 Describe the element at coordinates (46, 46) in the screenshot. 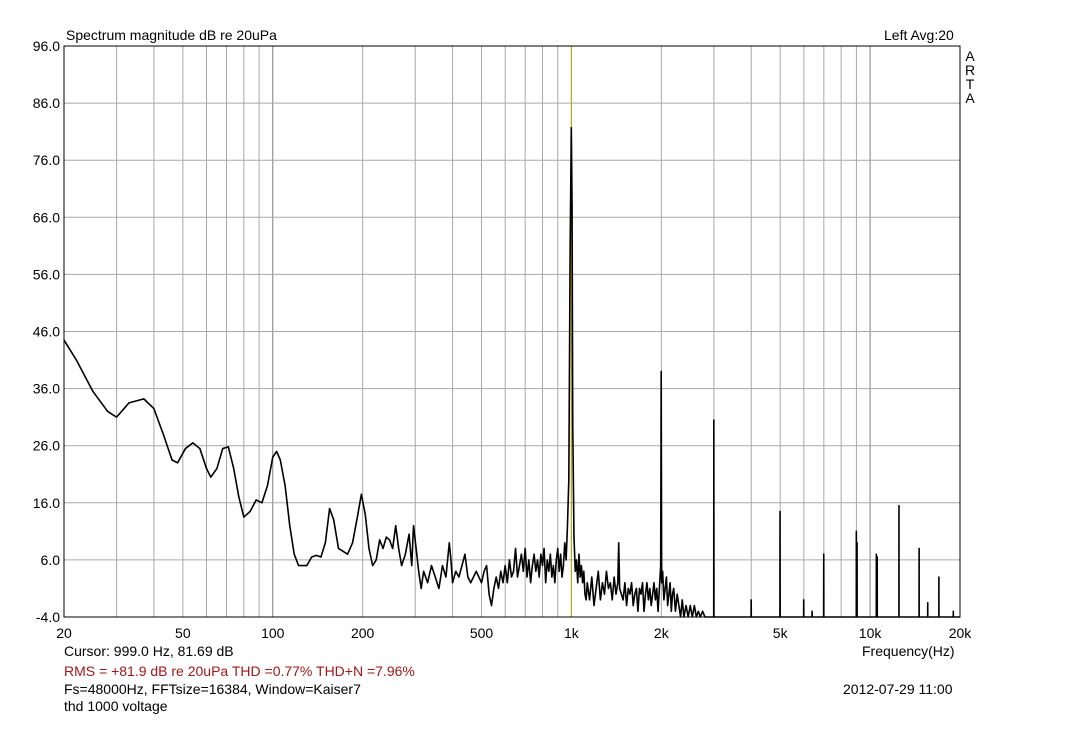

I see `y-tick-label: 96.0` at that location.